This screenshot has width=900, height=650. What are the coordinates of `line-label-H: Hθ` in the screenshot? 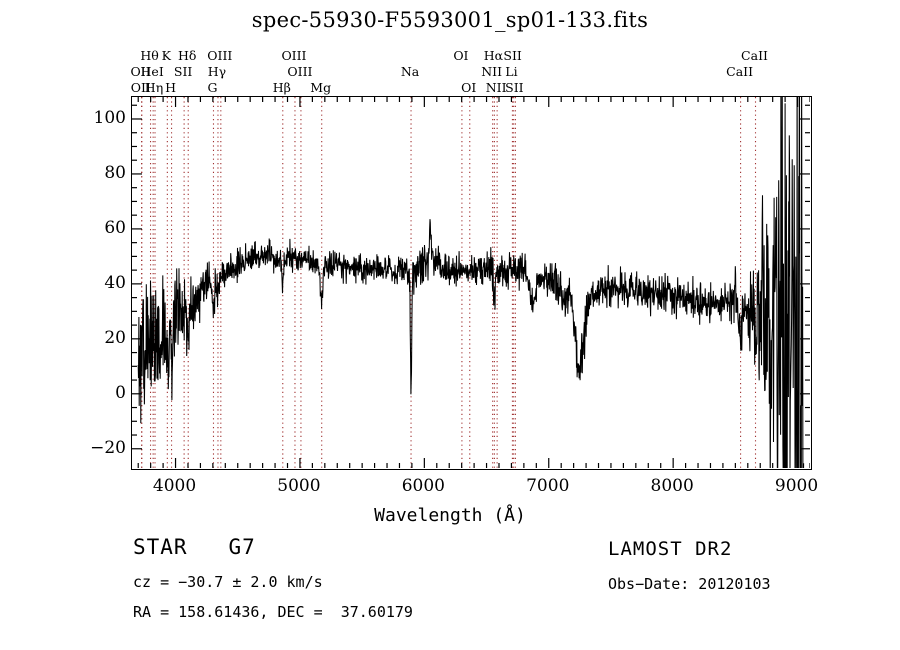 It's located at (149, 55).